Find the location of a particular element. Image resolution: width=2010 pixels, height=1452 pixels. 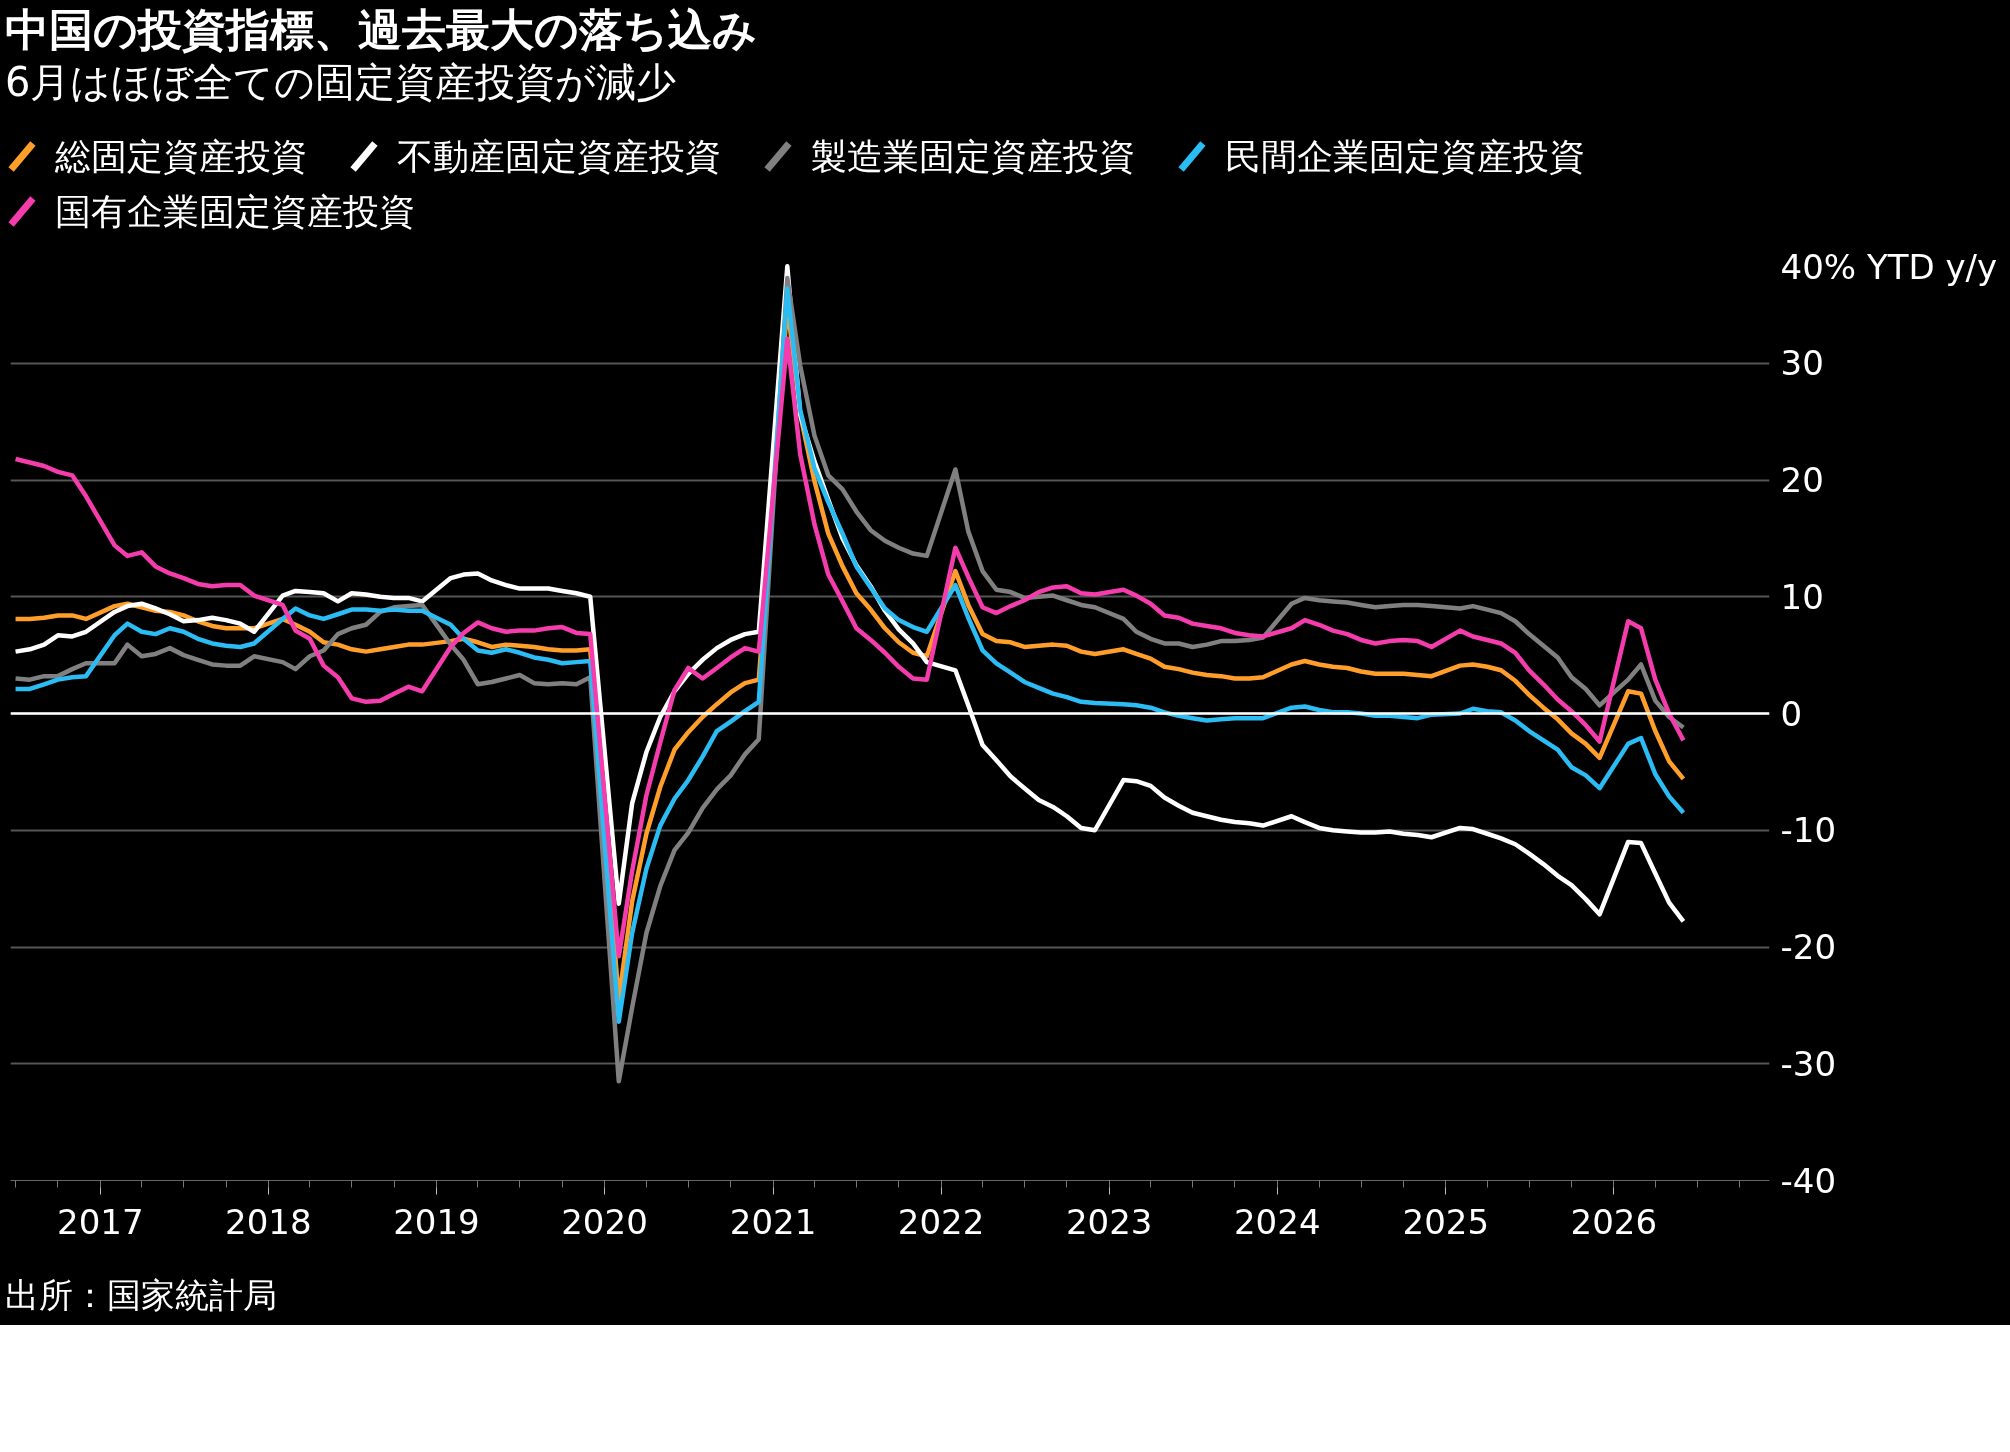

legend-item: 総固定資産投資 is located at coordinates (156, 156).